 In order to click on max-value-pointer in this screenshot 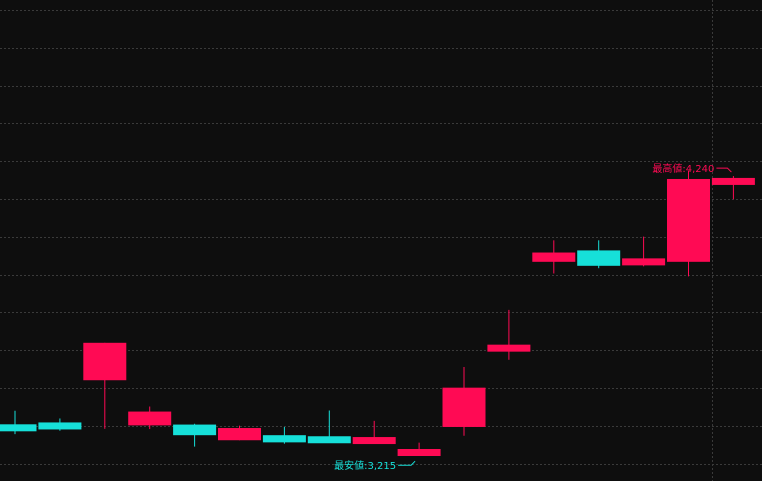, I will do `click(724, 170)`.